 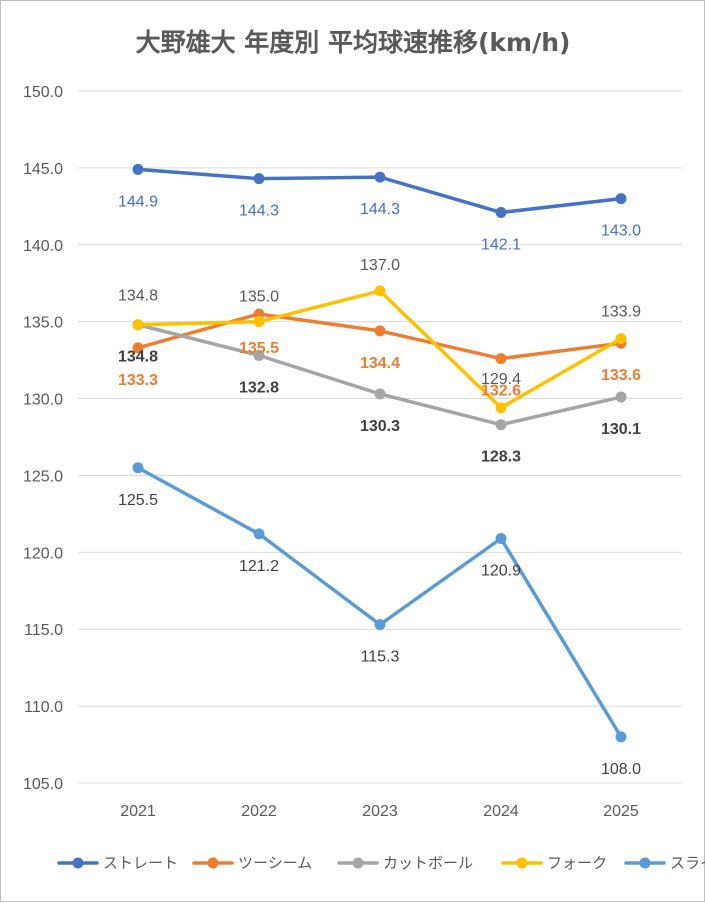 What do you see at coordinates (621, 312) in the screenshot?
I see `data-label: 133.9` at bounding box center [621, 312].